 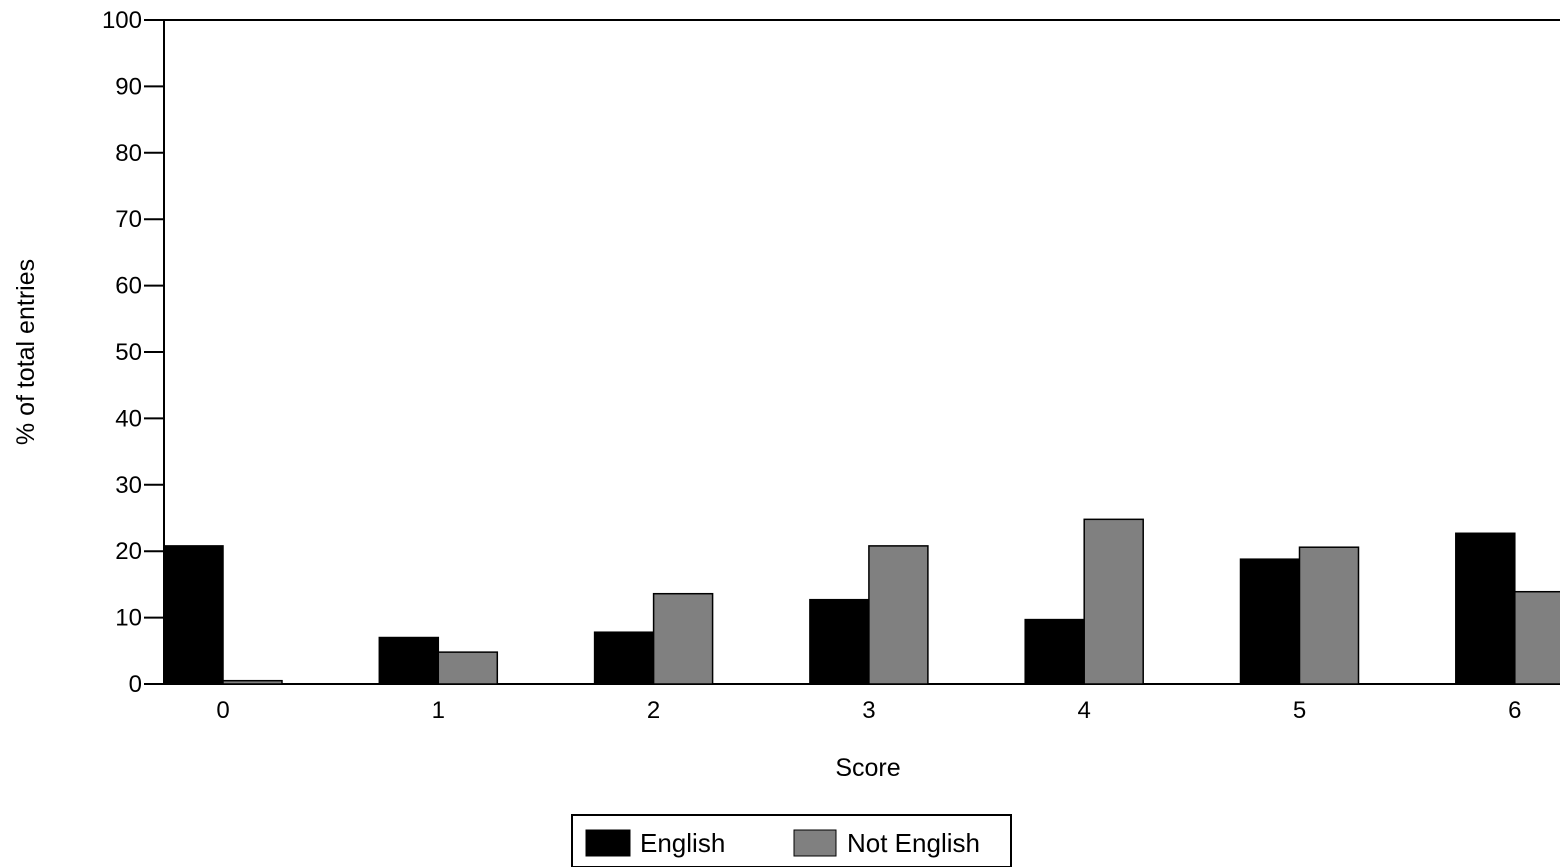 I want to click on x-tick-label-3: 3, so click(x=868, y=710).